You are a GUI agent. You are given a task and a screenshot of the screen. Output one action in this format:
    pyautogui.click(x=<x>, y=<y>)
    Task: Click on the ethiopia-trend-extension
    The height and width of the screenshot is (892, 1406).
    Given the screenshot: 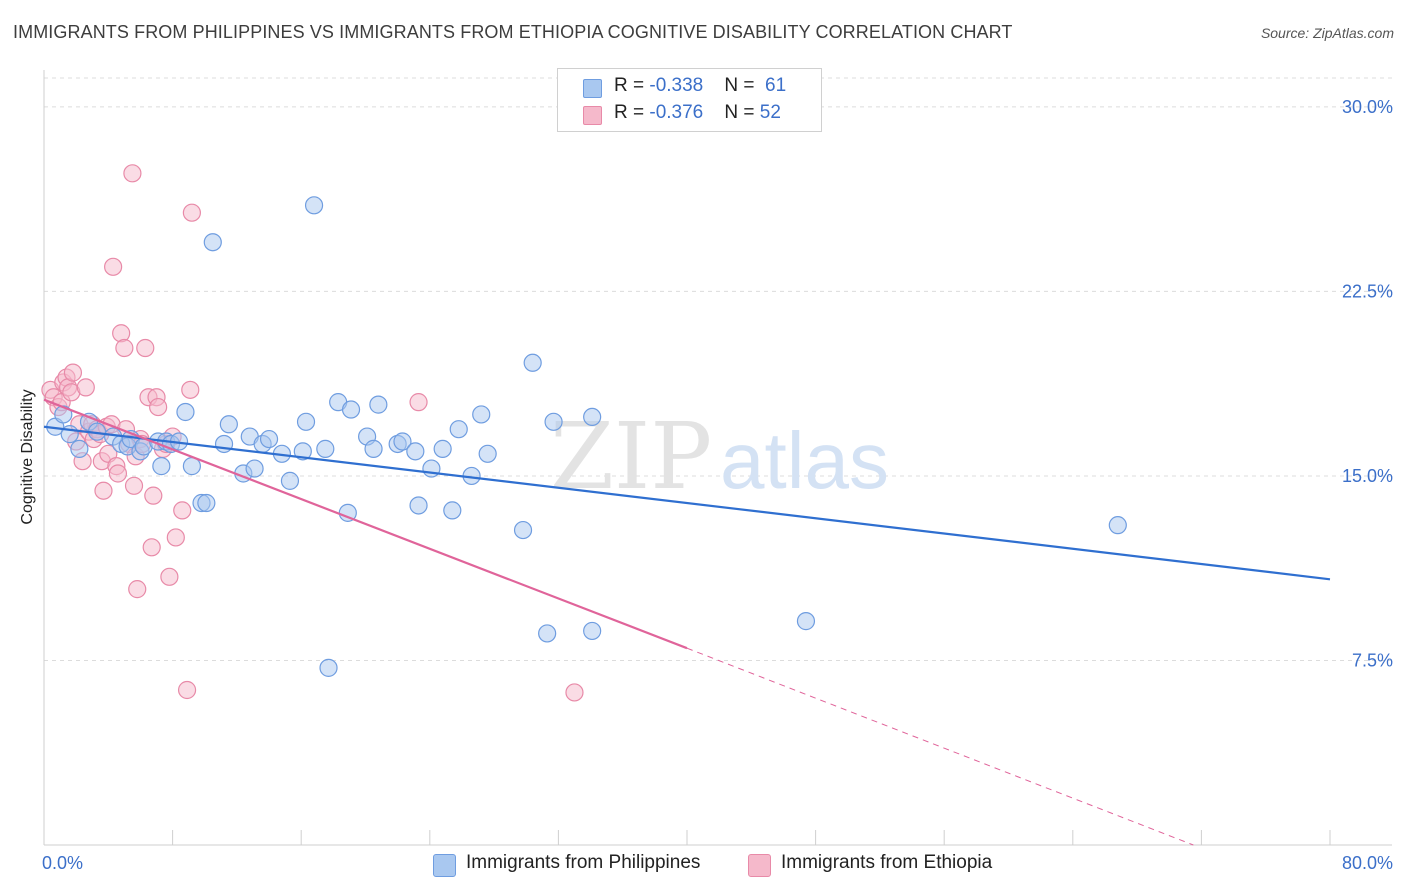 What is the action you would take?
    pyautogui.click(x=940, y=746)
    